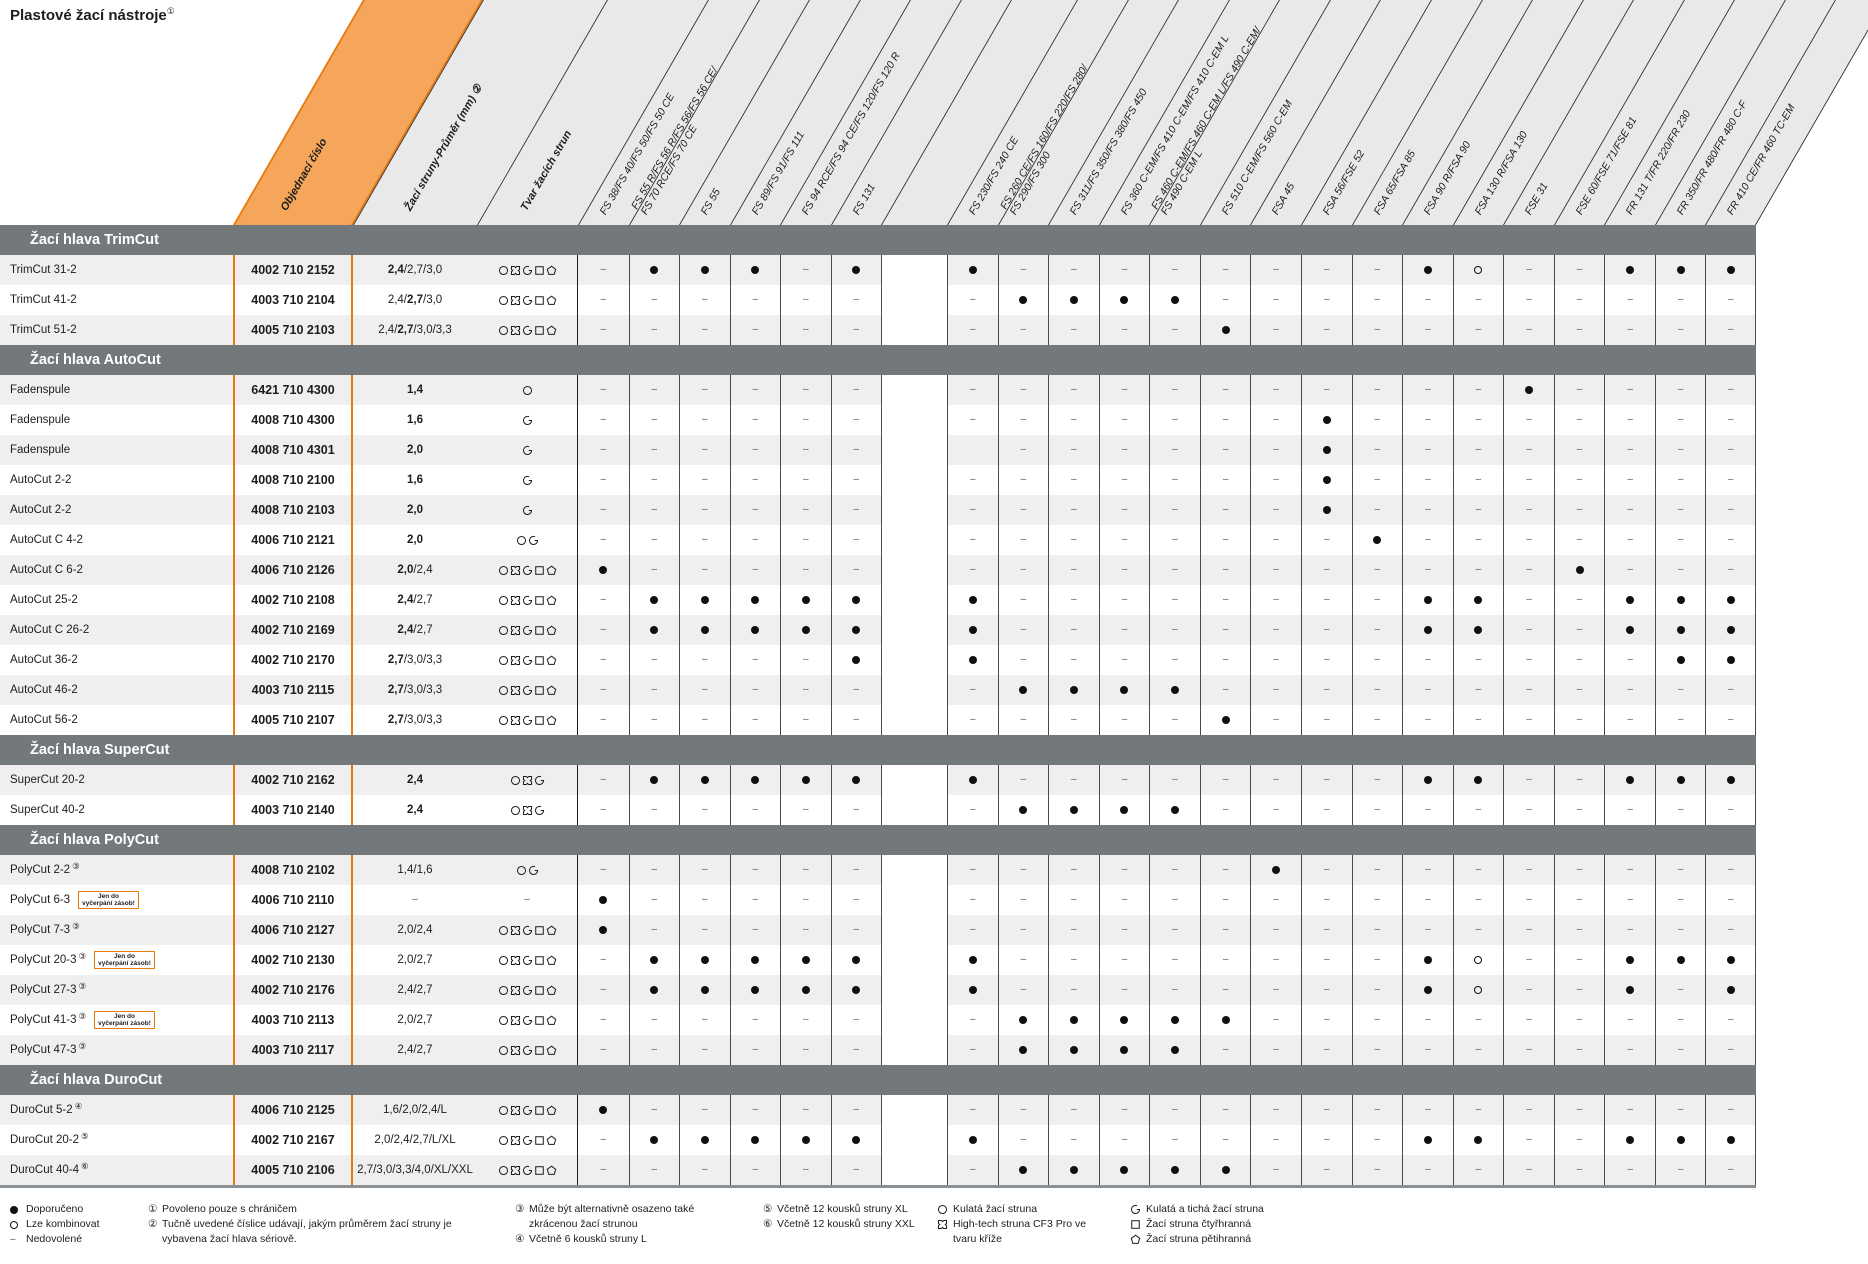 The image size is (1868, 1264). What do you see at coordinates (18, 1209) in the screenshot?
I see `legend-key-filled-symbol` at bounding box center [18, 1209].